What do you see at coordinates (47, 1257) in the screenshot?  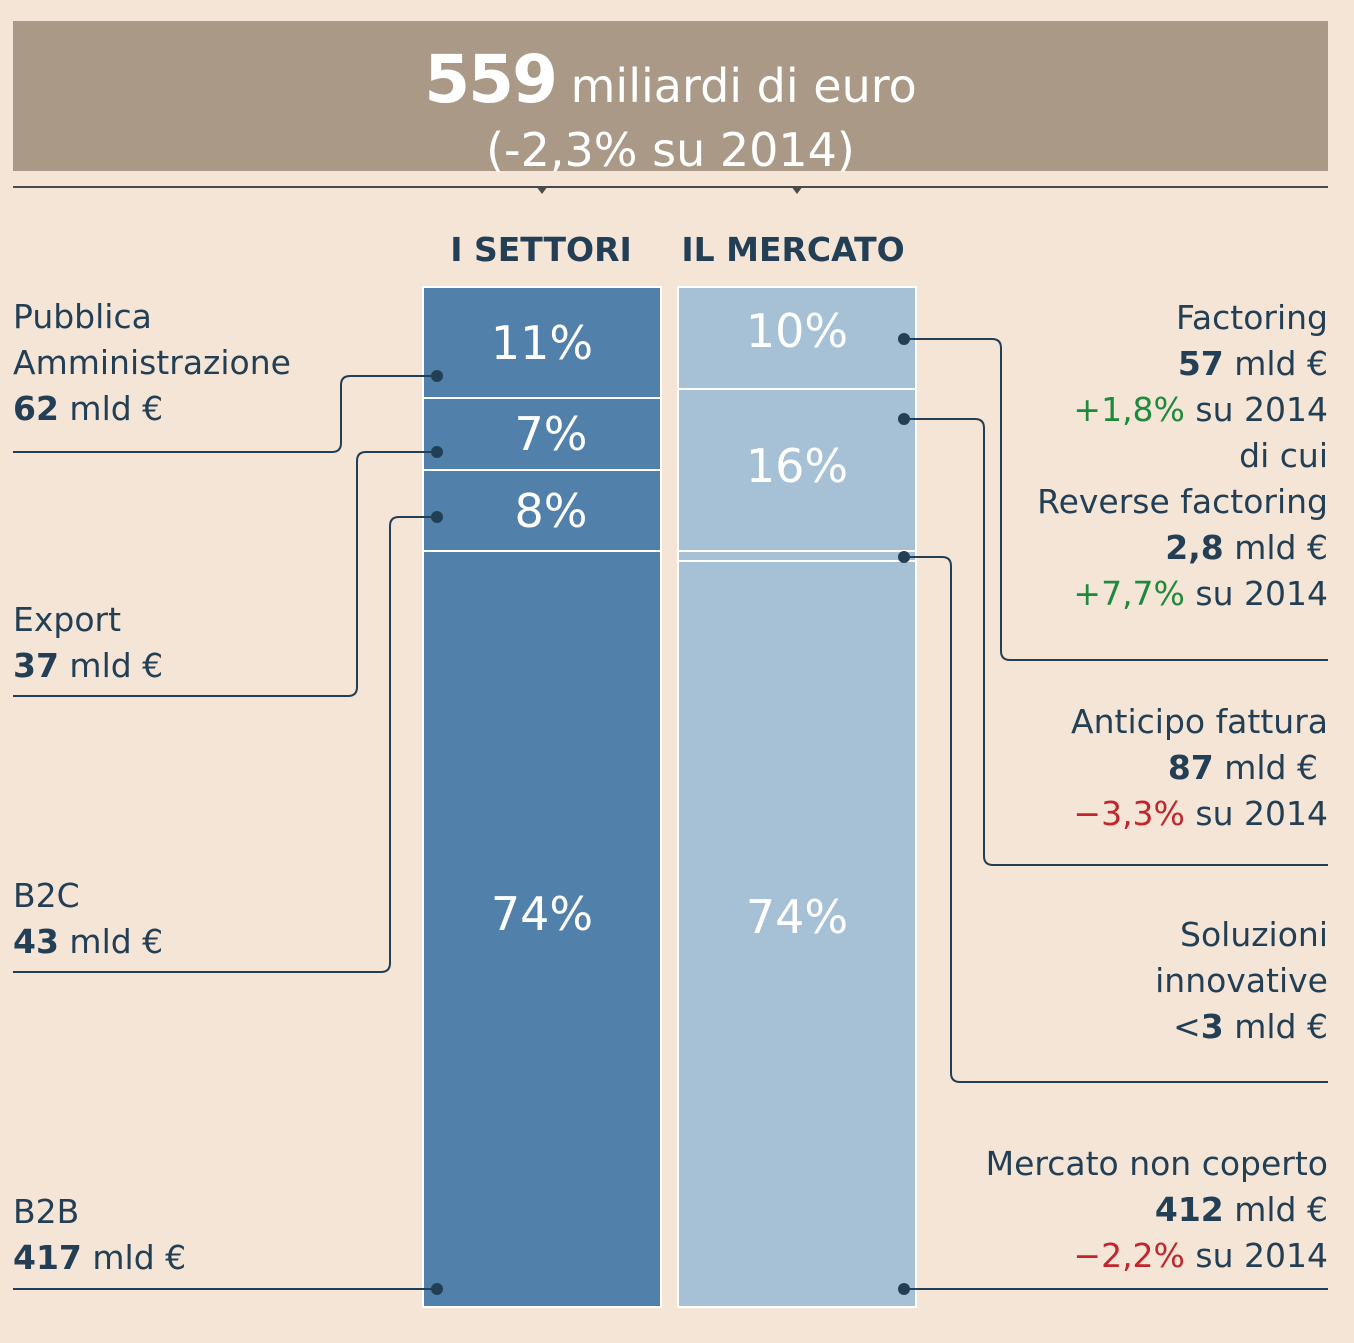 I see `b2b-value: 417` at bounding box center [47, 1257].